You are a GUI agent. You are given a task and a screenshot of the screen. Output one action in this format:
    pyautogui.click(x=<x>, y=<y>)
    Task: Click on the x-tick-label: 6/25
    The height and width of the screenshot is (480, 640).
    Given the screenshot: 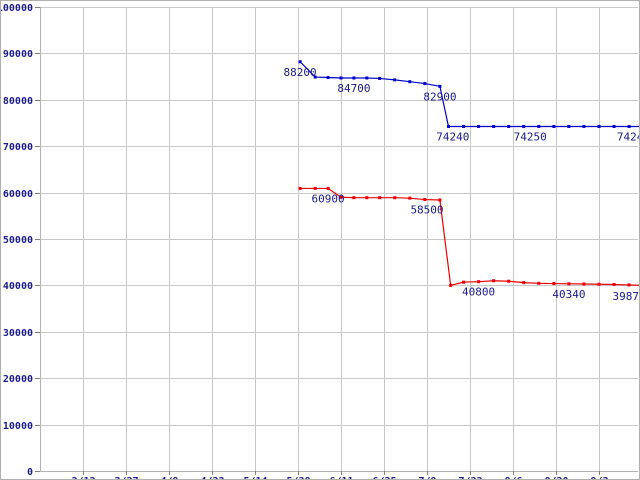 What is the action you would take?
    pyautogui.click(x=384, y=478)
    